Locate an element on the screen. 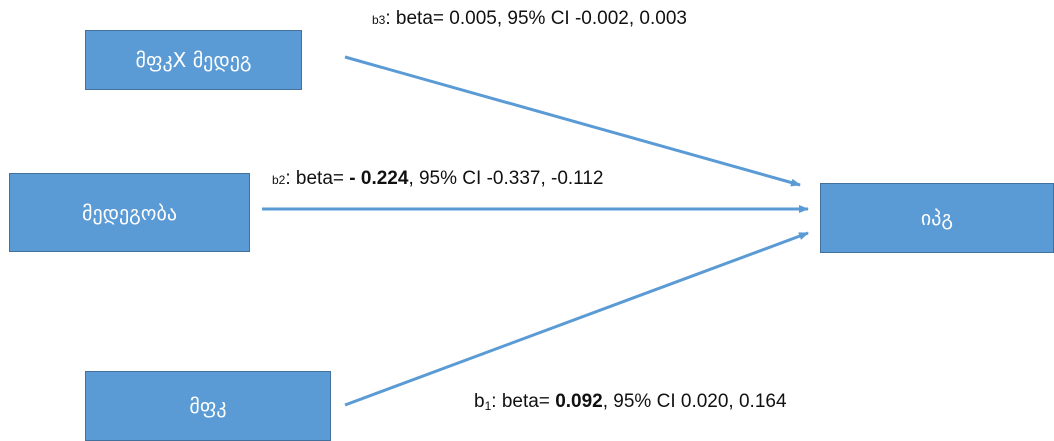 This screenshot has height=441, width=1054. path-label-b2: b2 is located at coordinates (279, 180).